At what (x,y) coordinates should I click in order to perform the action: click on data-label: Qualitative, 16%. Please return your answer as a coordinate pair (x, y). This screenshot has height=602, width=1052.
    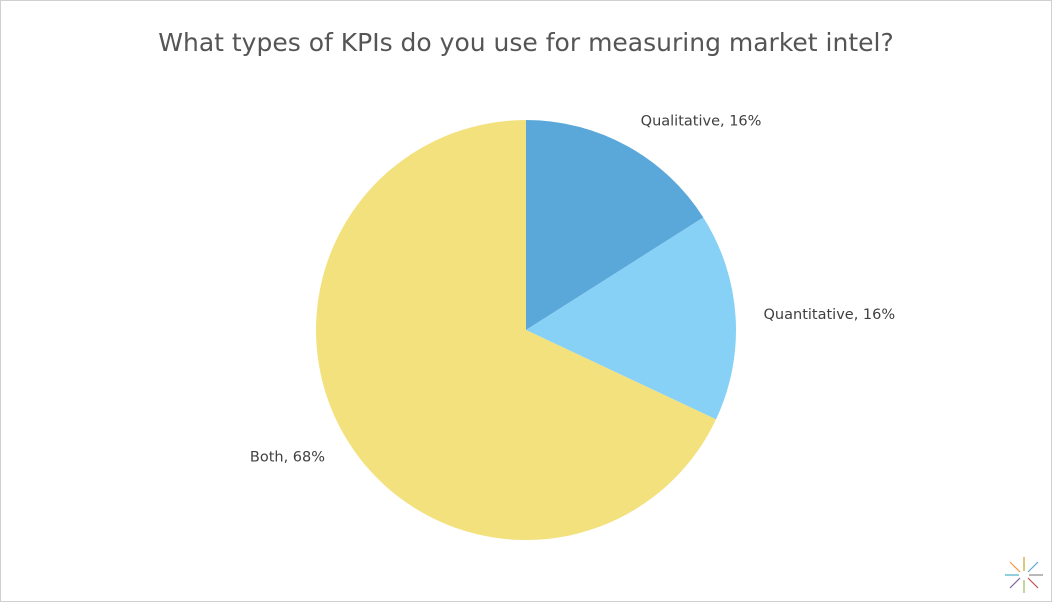
    Looking at the image, I should click on (701, 121).